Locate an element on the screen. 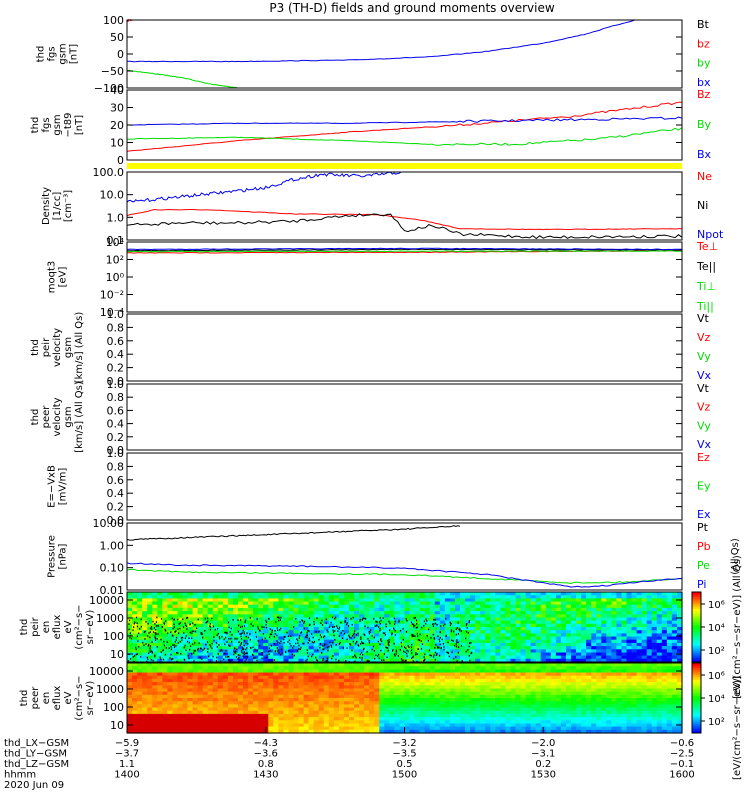  y-axis-label: peir is located at coordinates (46, 347).